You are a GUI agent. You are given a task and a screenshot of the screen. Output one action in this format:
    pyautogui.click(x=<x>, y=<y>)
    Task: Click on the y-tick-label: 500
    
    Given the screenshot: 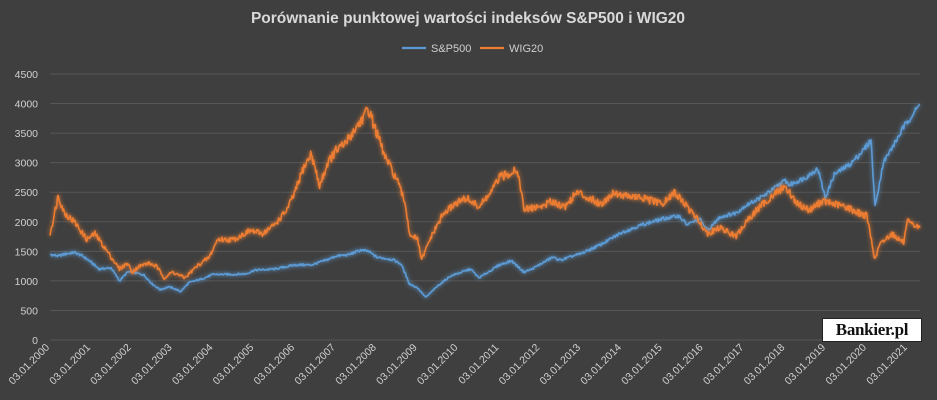 What is the action you would take?
    pyautogui.click(x=29, y=311)
    